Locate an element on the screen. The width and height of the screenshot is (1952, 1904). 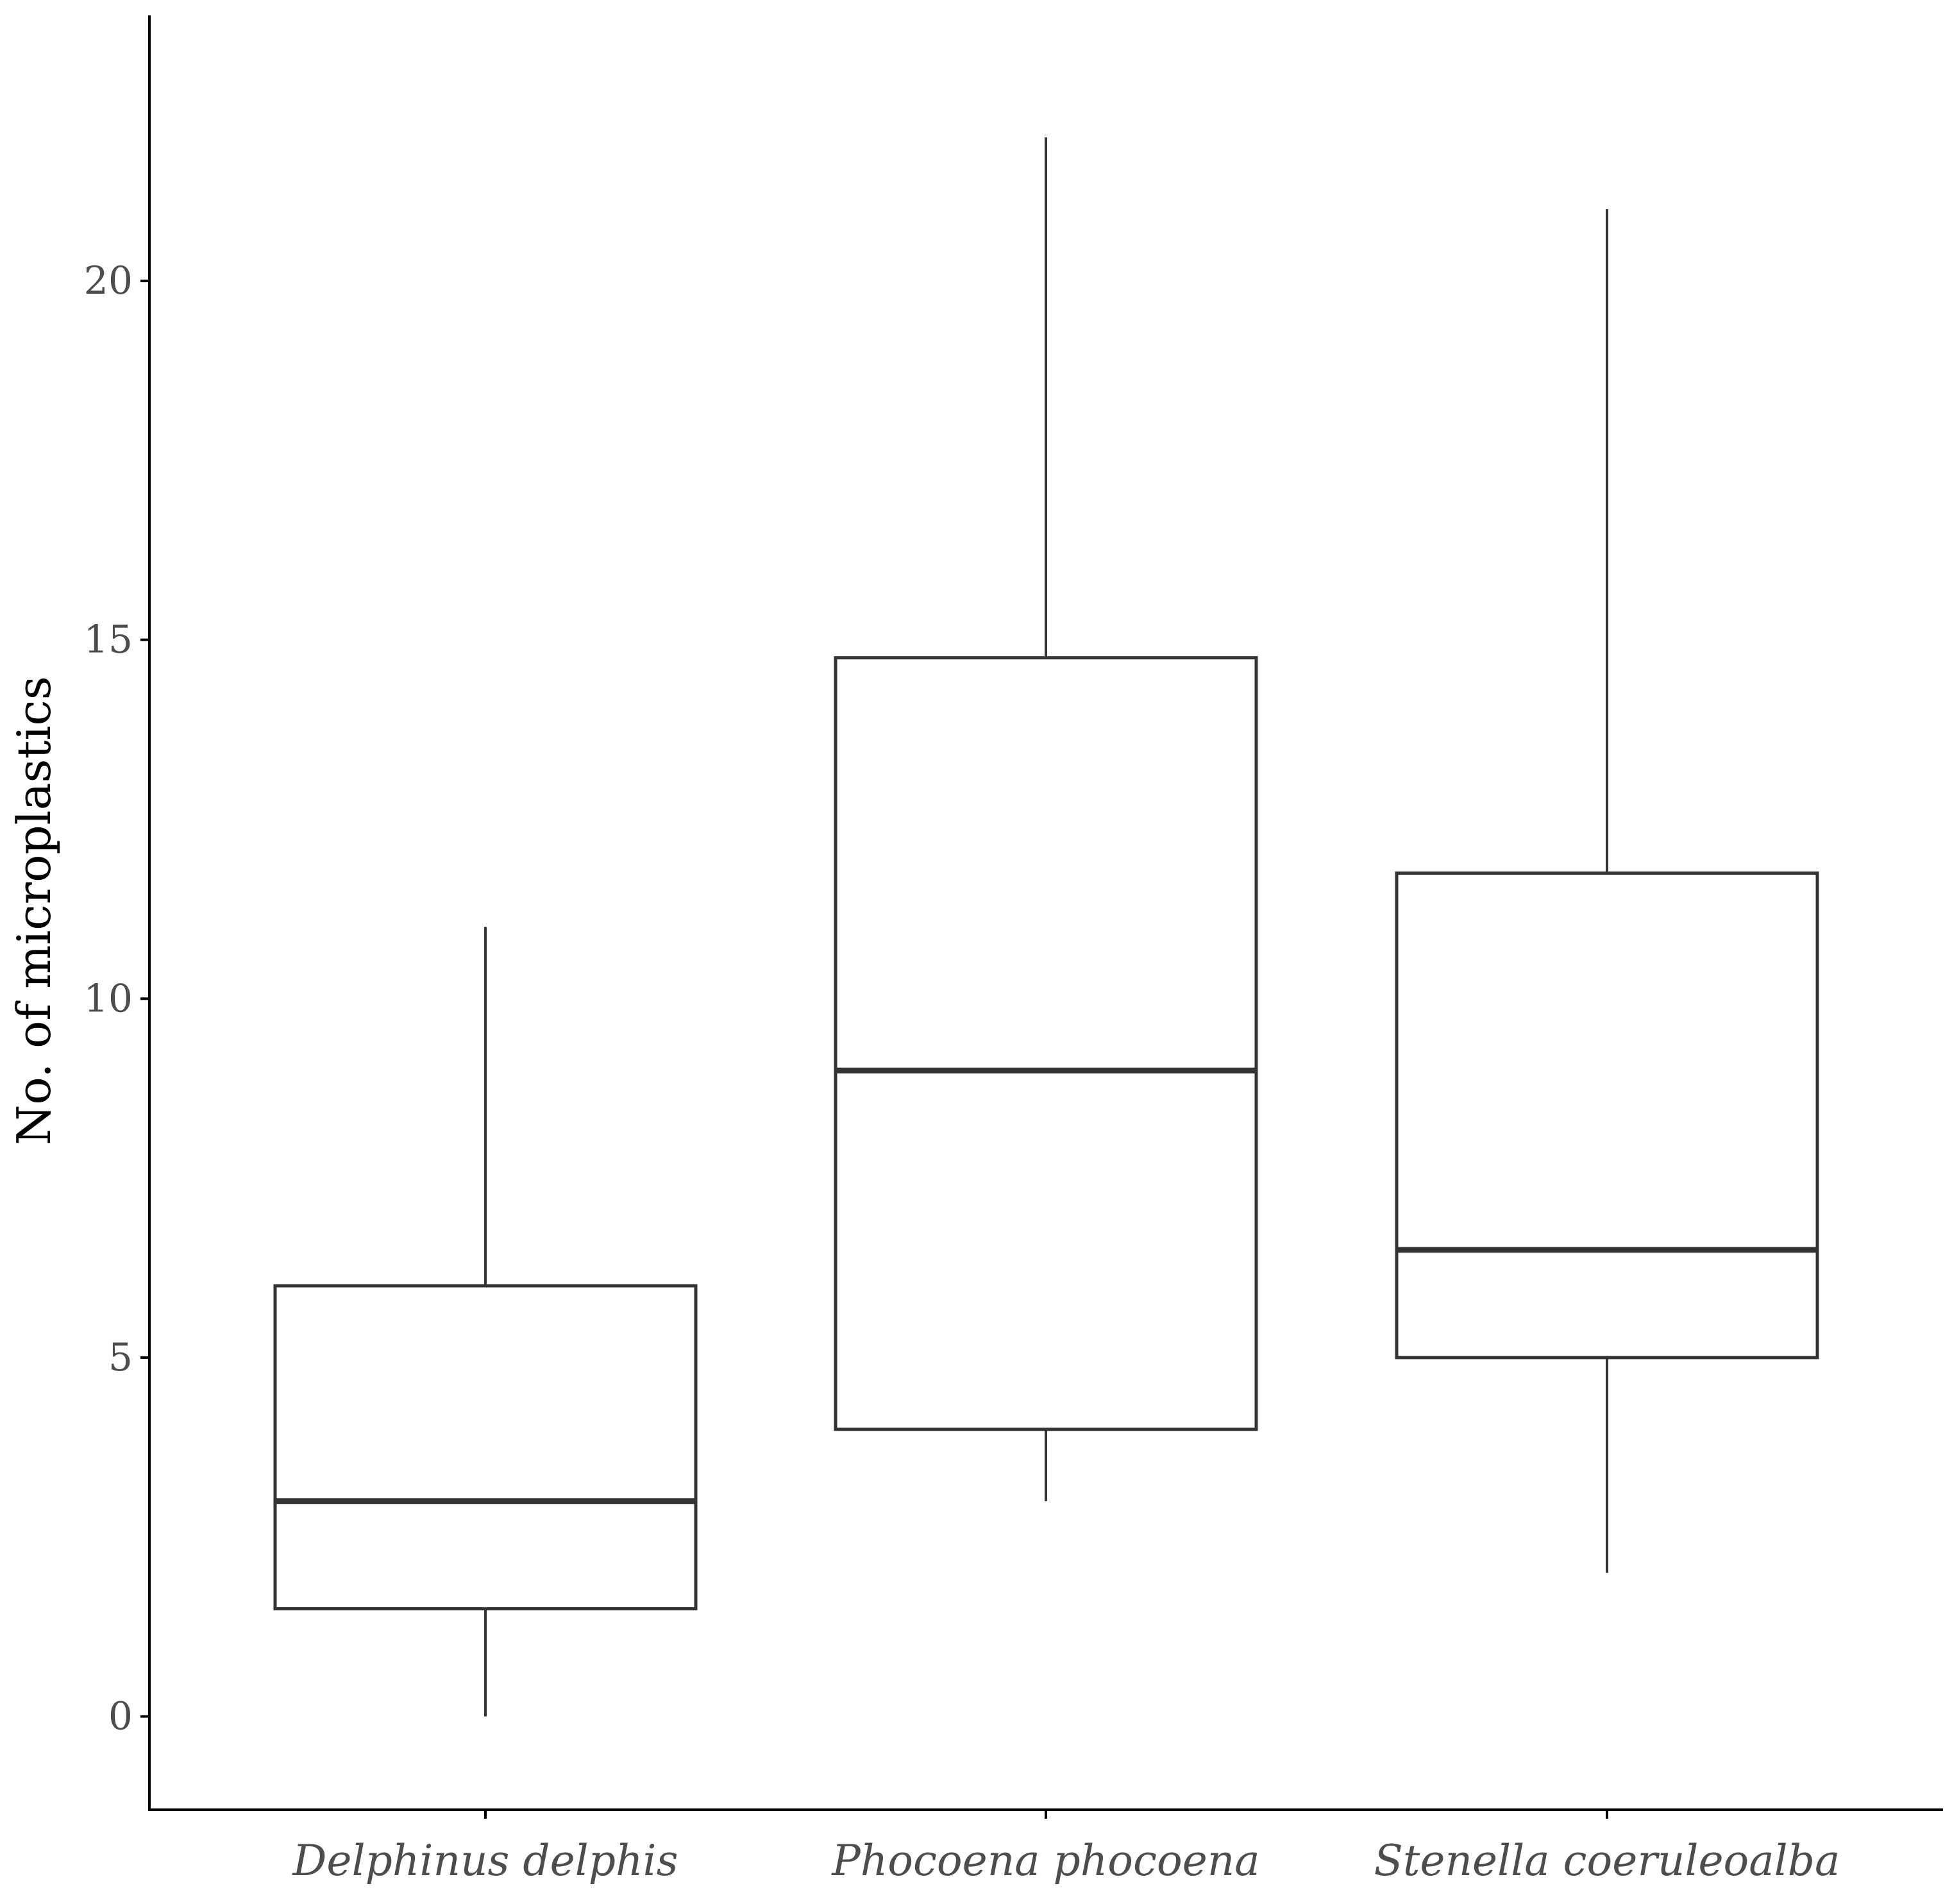
y-axis-title: No. of microplastics is located at coordinates (34, 910).